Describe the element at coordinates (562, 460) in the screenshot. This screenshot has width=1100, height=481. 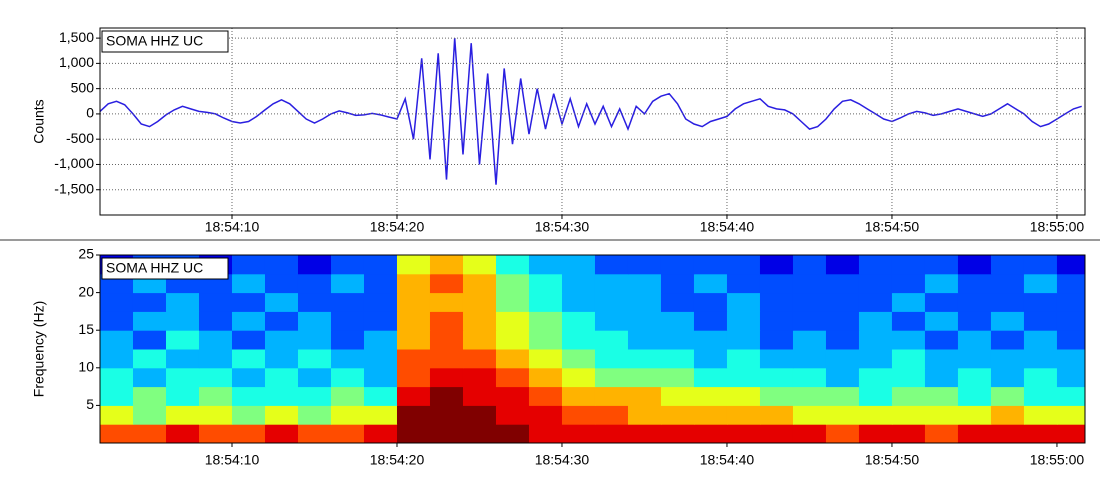
I see `x-tick-label: 18:54:30` at that location.